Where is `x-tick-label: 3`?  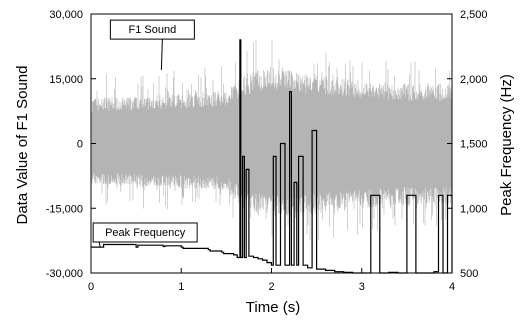 x-tick-label: 3 is located at coordinates (362, 287).